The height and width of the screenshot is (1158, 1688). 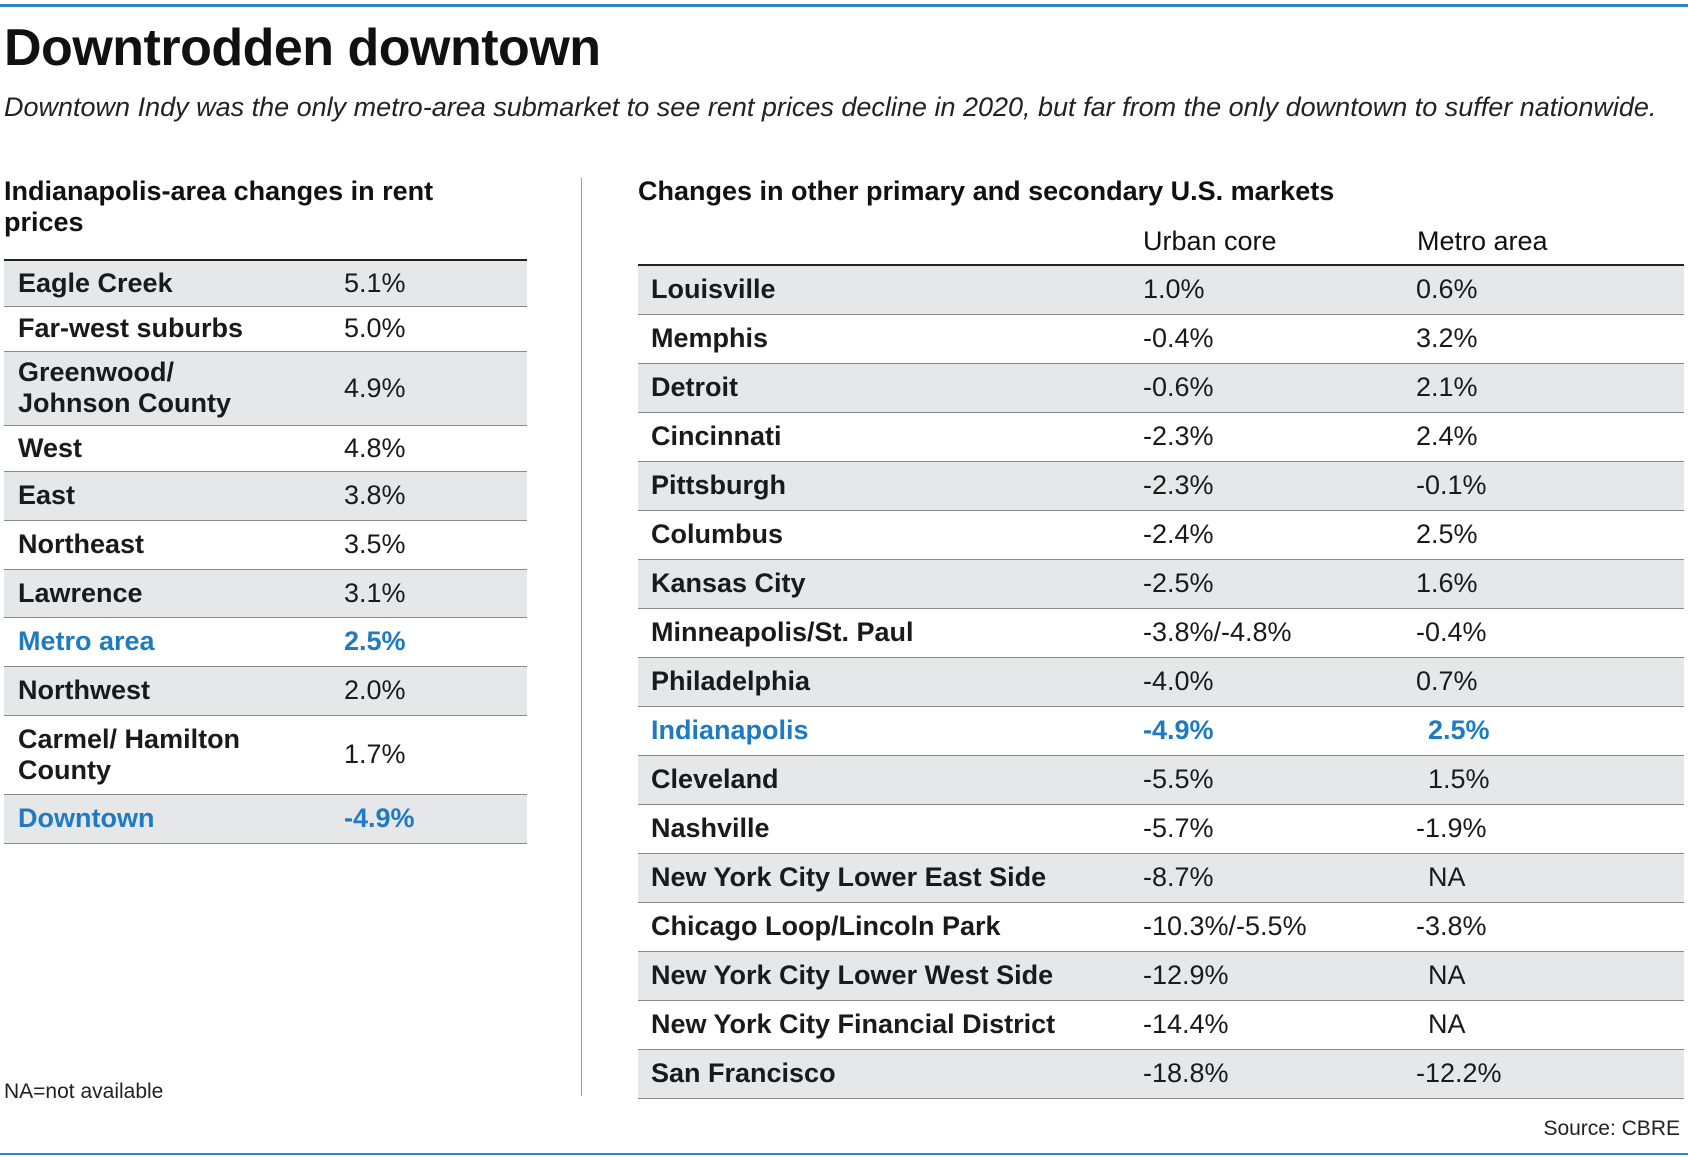 I want to click on table-row-highlight: Indianapolis -4.9% 2.5%, so click(x=1161, y=730).